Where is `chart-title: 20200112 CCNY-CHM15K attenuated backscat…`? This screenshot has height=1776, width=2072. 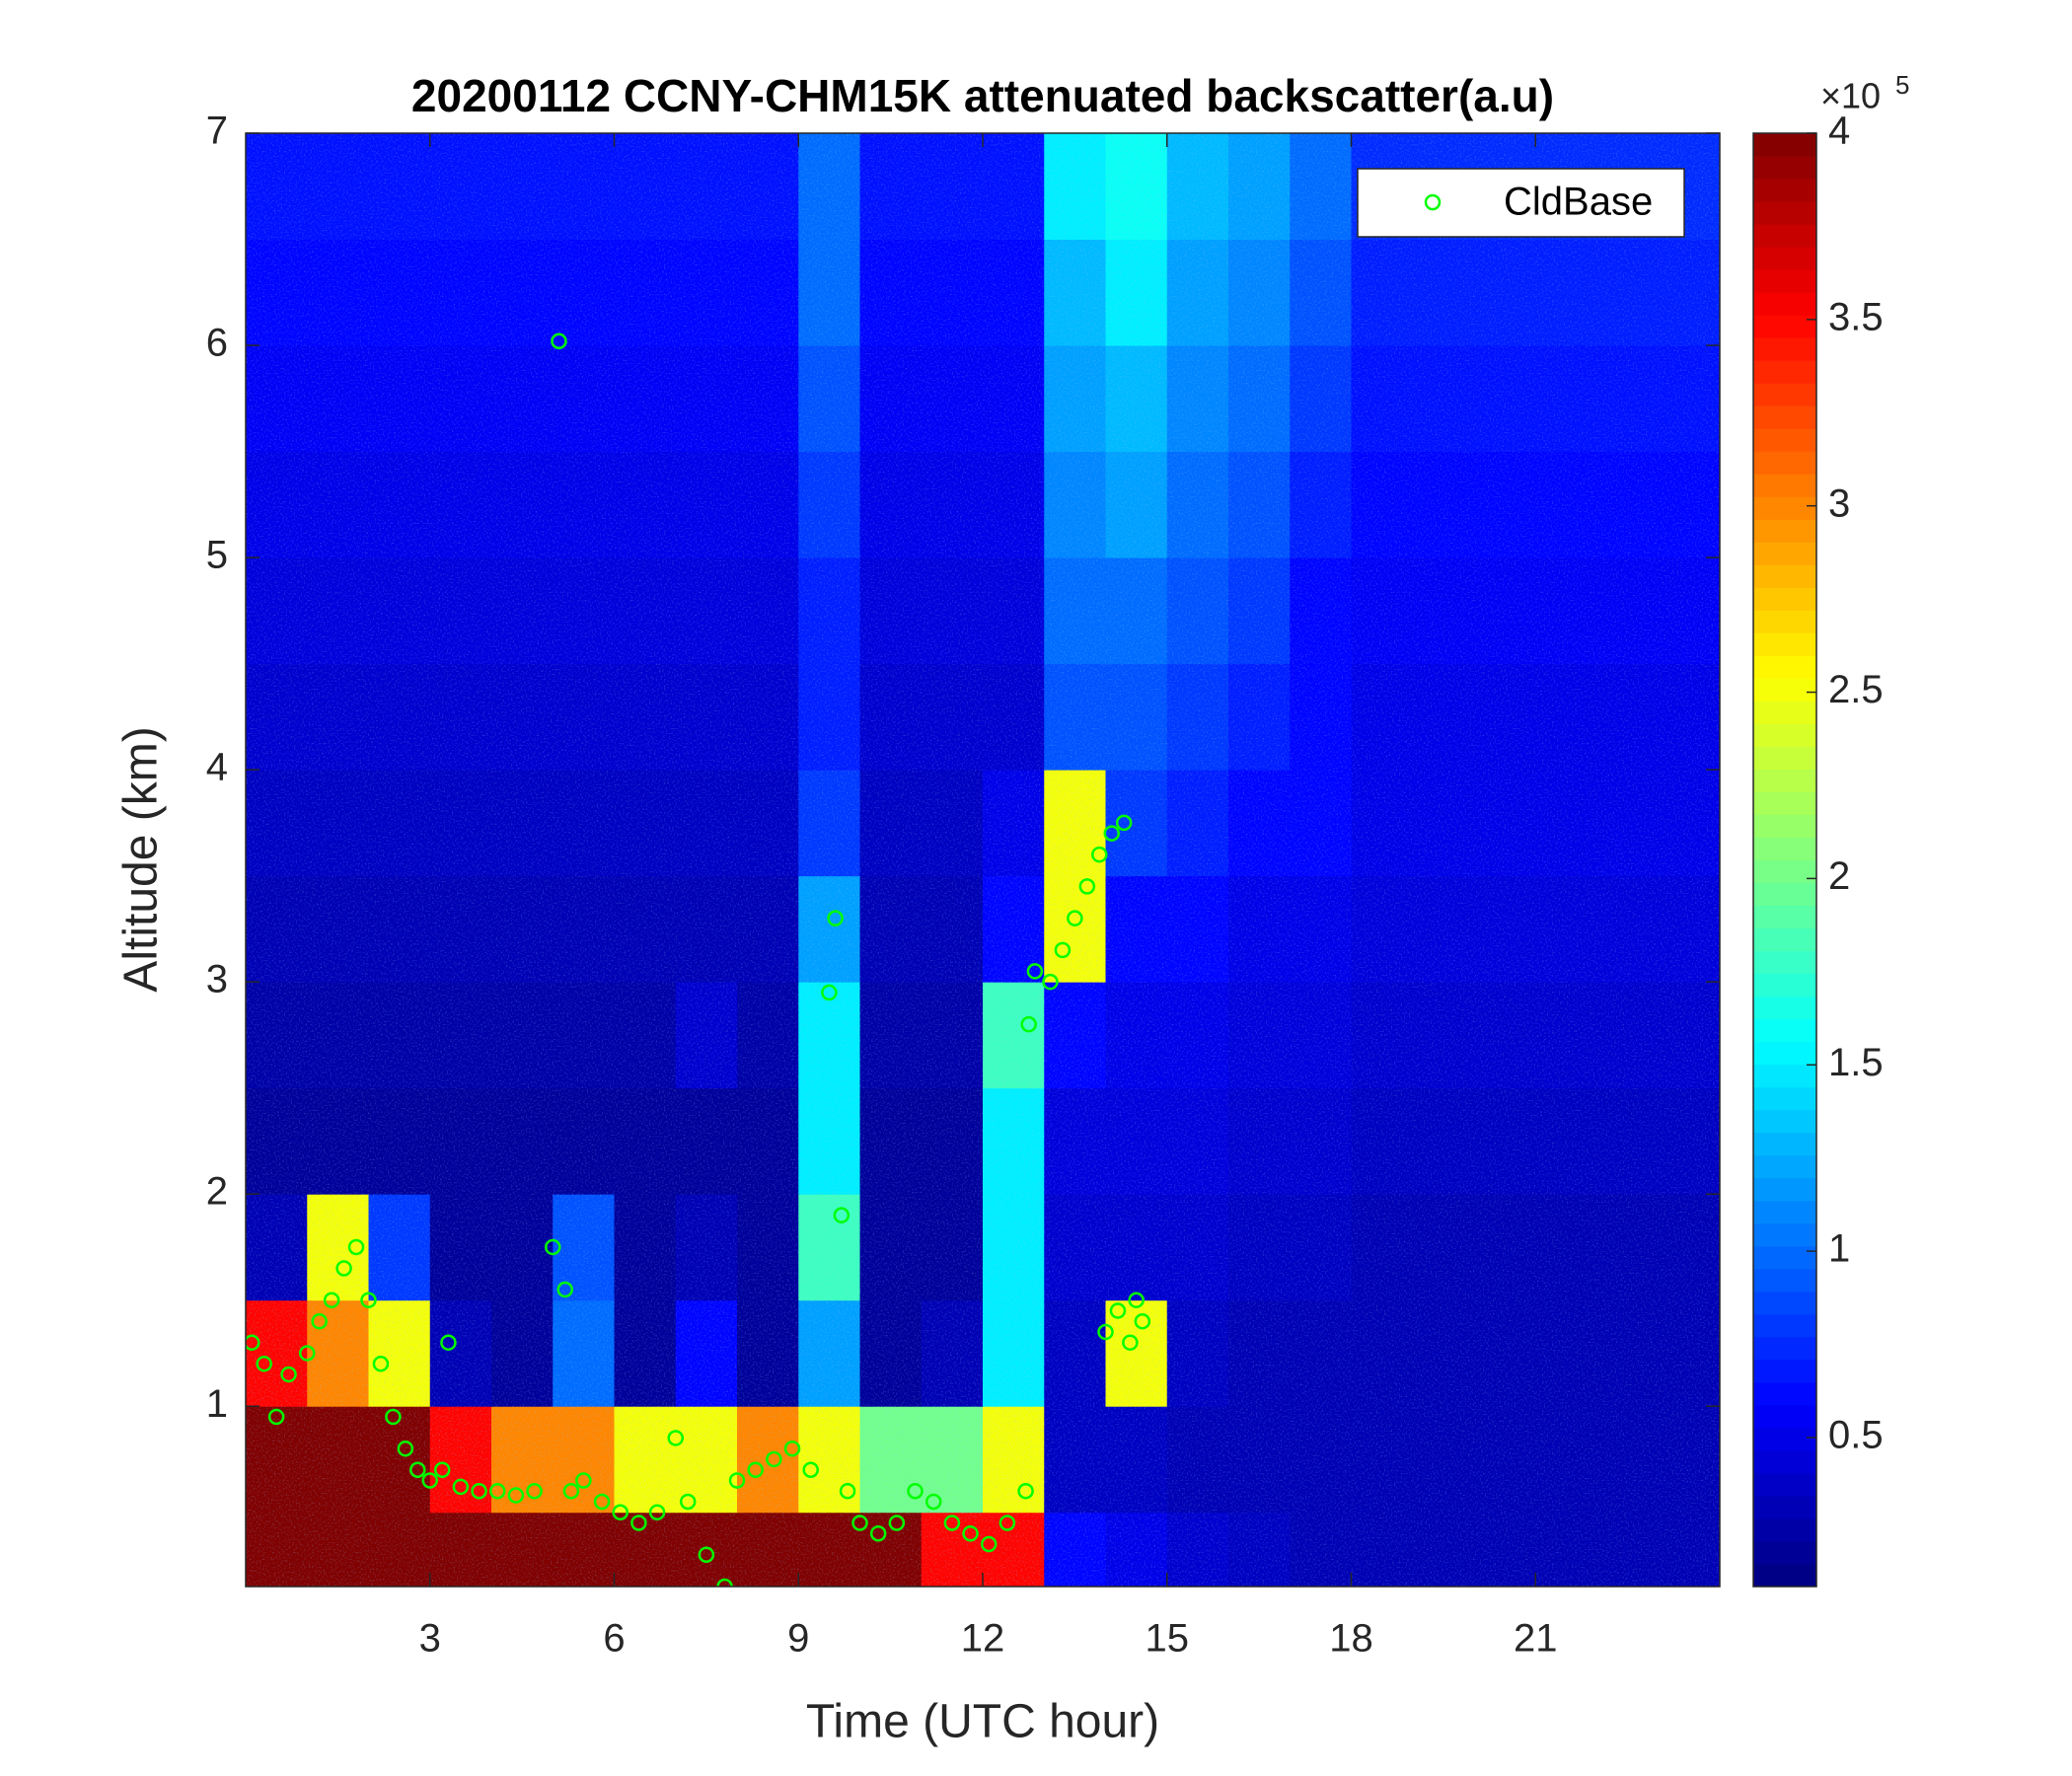
chart-title: 20200112 CCNY-CHM15K attenuated backscat… is located at coordinates (983, 96).